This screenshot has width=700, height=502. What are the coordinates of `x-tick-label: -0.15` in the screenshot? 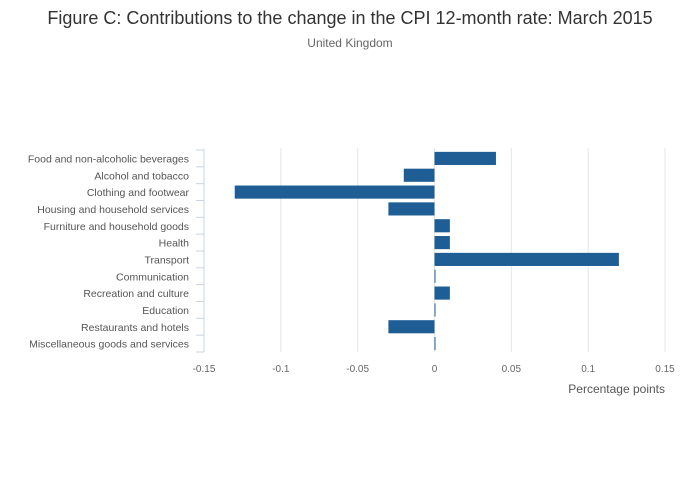 It's located at (204, 369).